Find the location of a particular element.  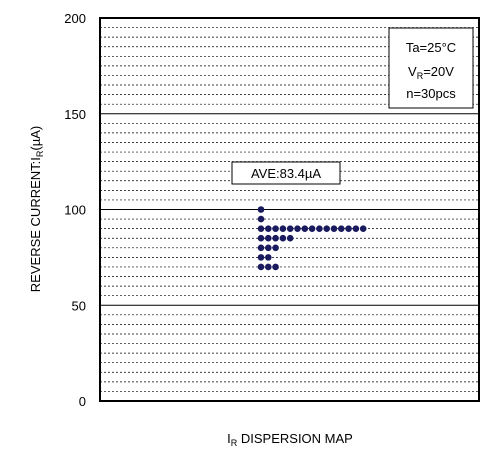

data-points is located at coordinates (312, 238).